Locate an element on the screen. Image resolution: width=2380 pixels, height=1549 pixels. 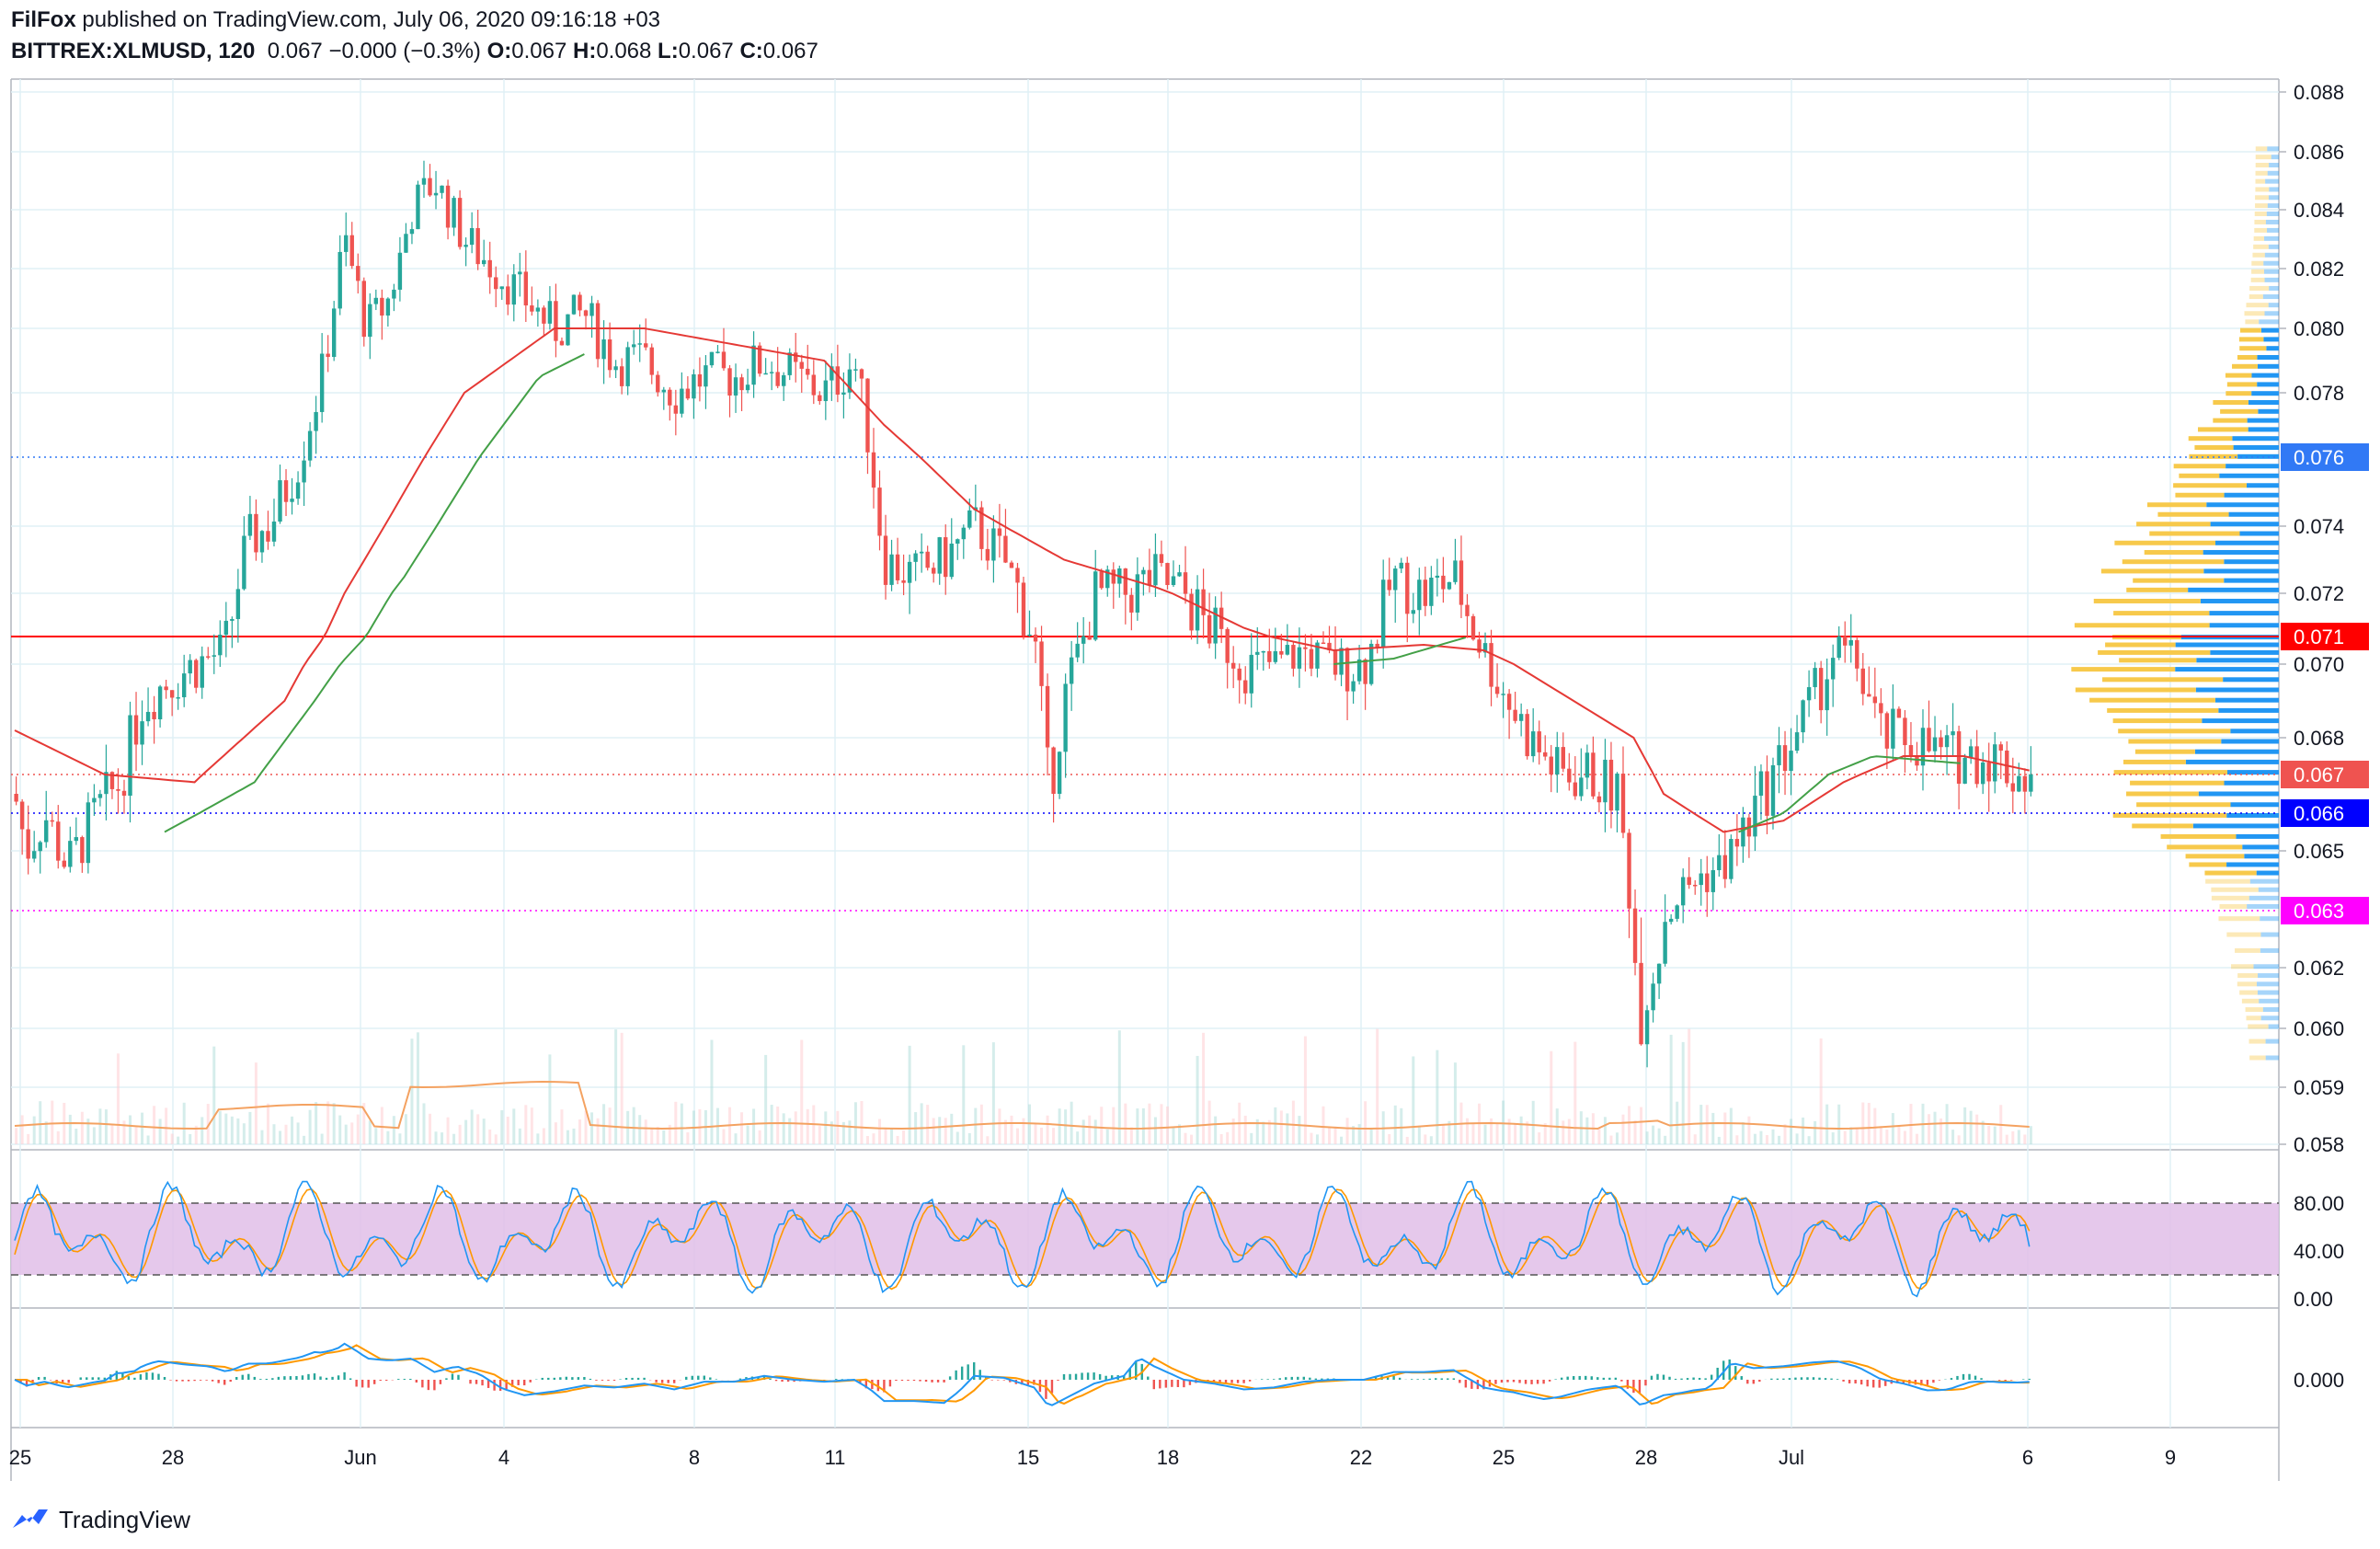
time-axis: 25 28 Jun 4 8 11 15 18 22 25 28 Jul 6 9 is located at coordinates (1092, 1457).